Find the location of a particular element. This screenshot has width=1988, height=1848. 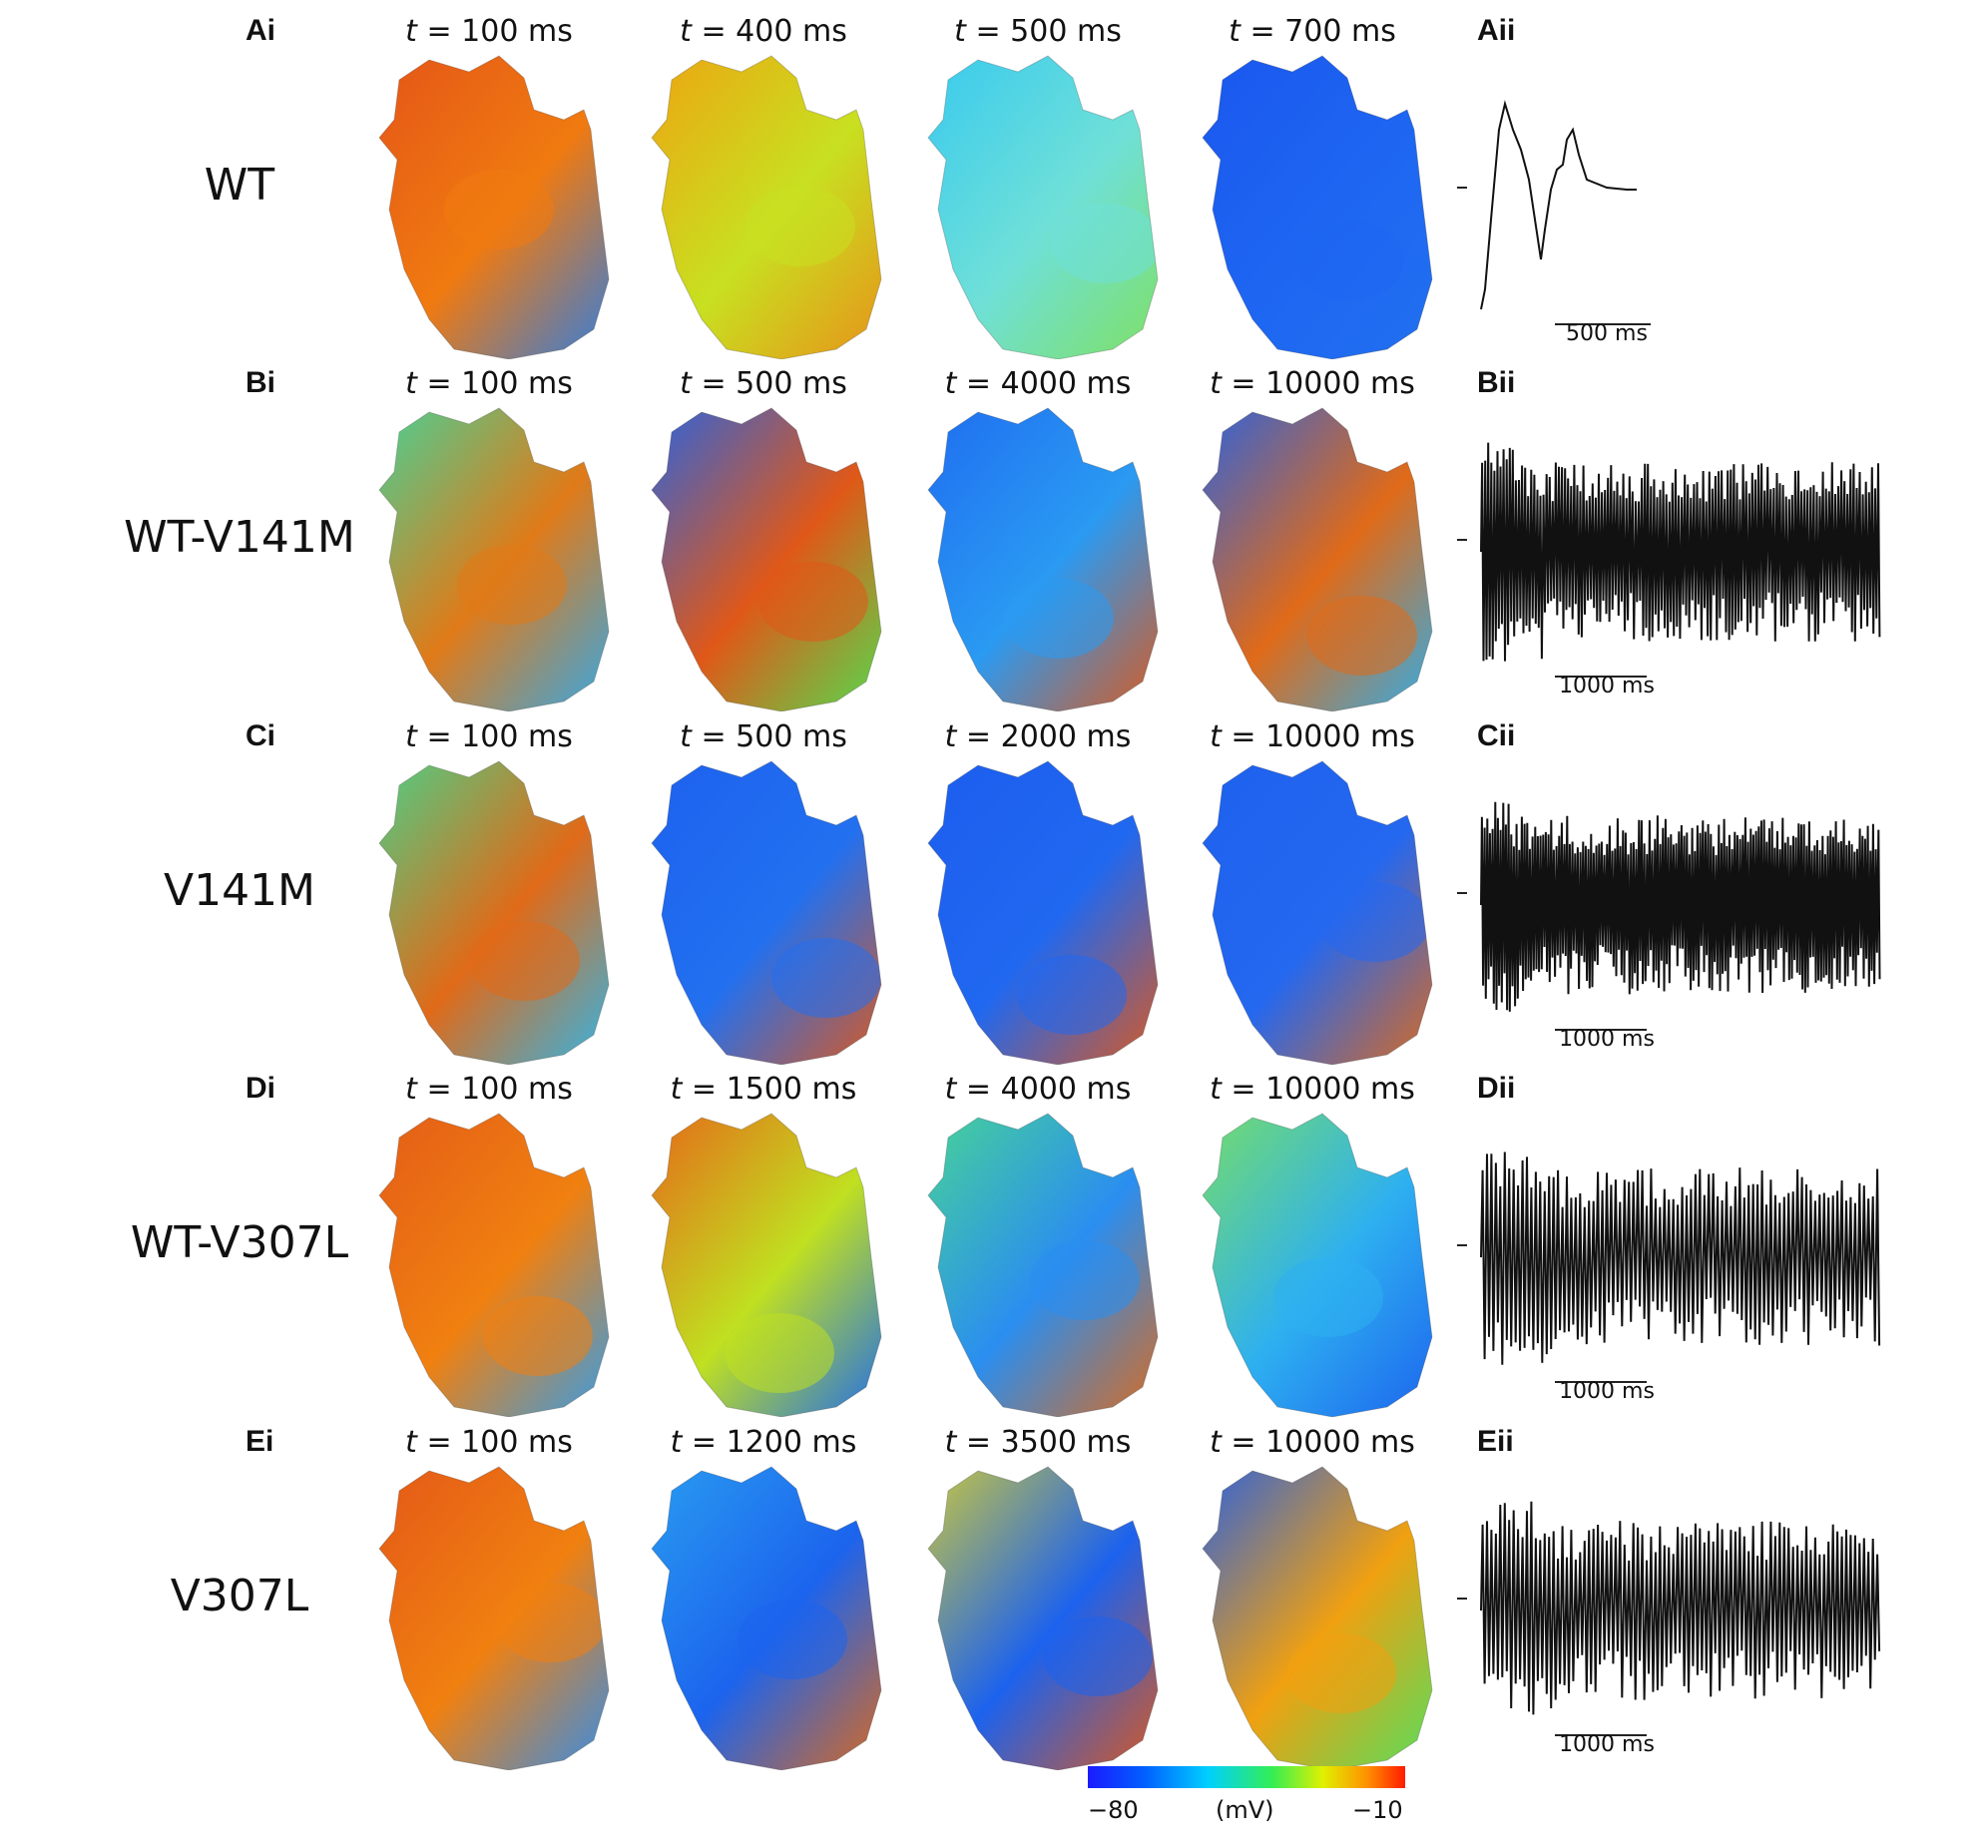

condition-label: WT is located at coordinates (239, 185).